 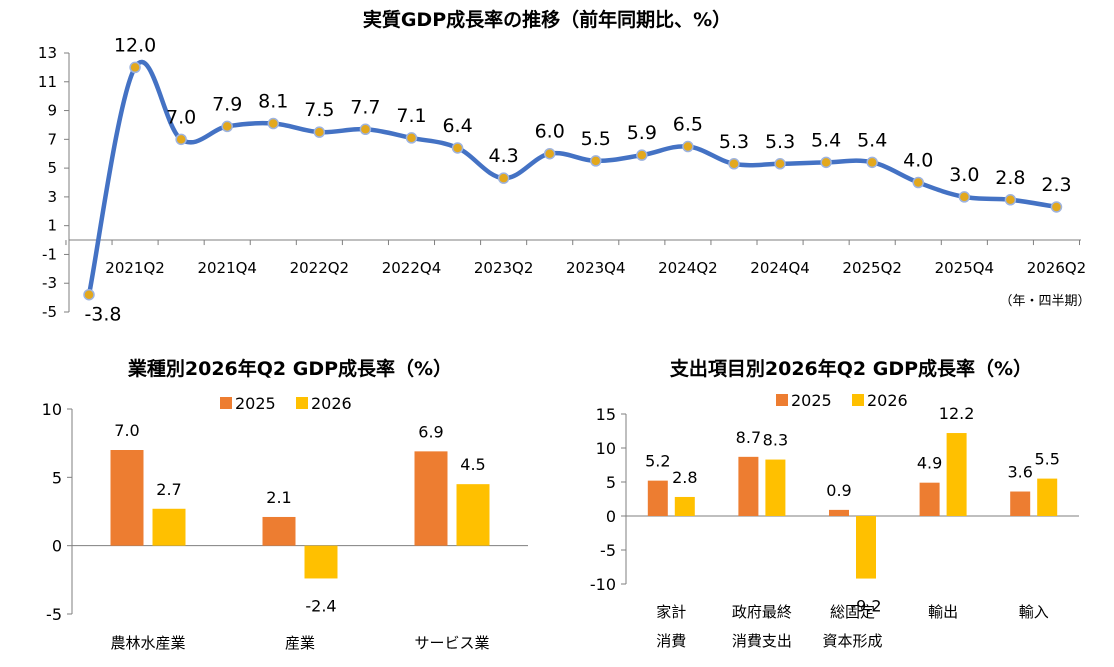 I want to click on bar-data-label: 4.5, so click(x=472, y=464).